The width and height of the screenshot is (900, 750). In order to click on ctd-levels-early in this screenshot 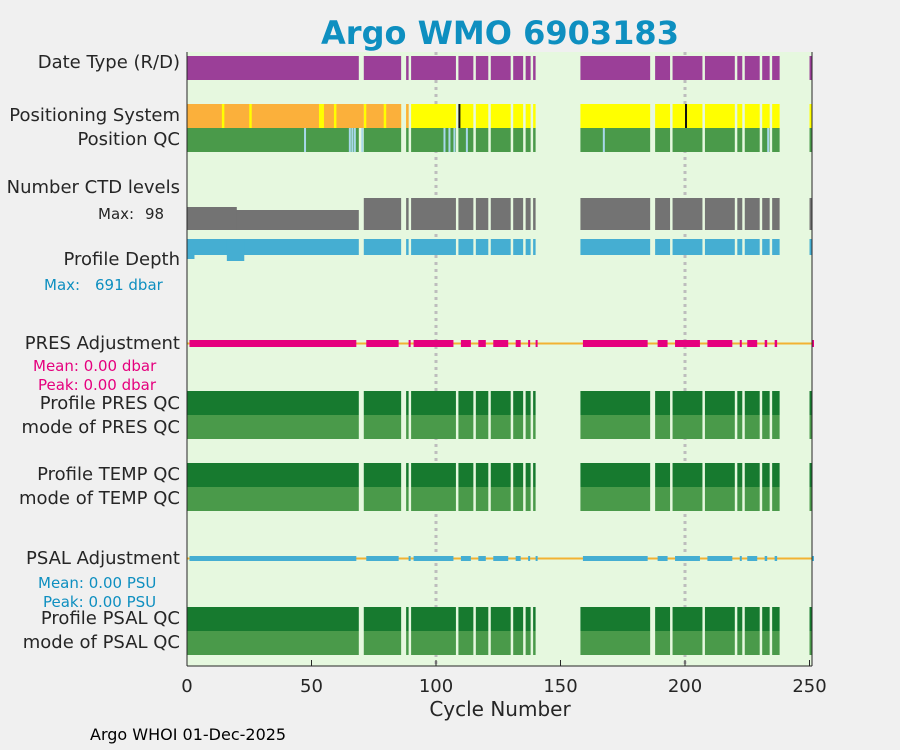, I will do `click(212, 218)`.